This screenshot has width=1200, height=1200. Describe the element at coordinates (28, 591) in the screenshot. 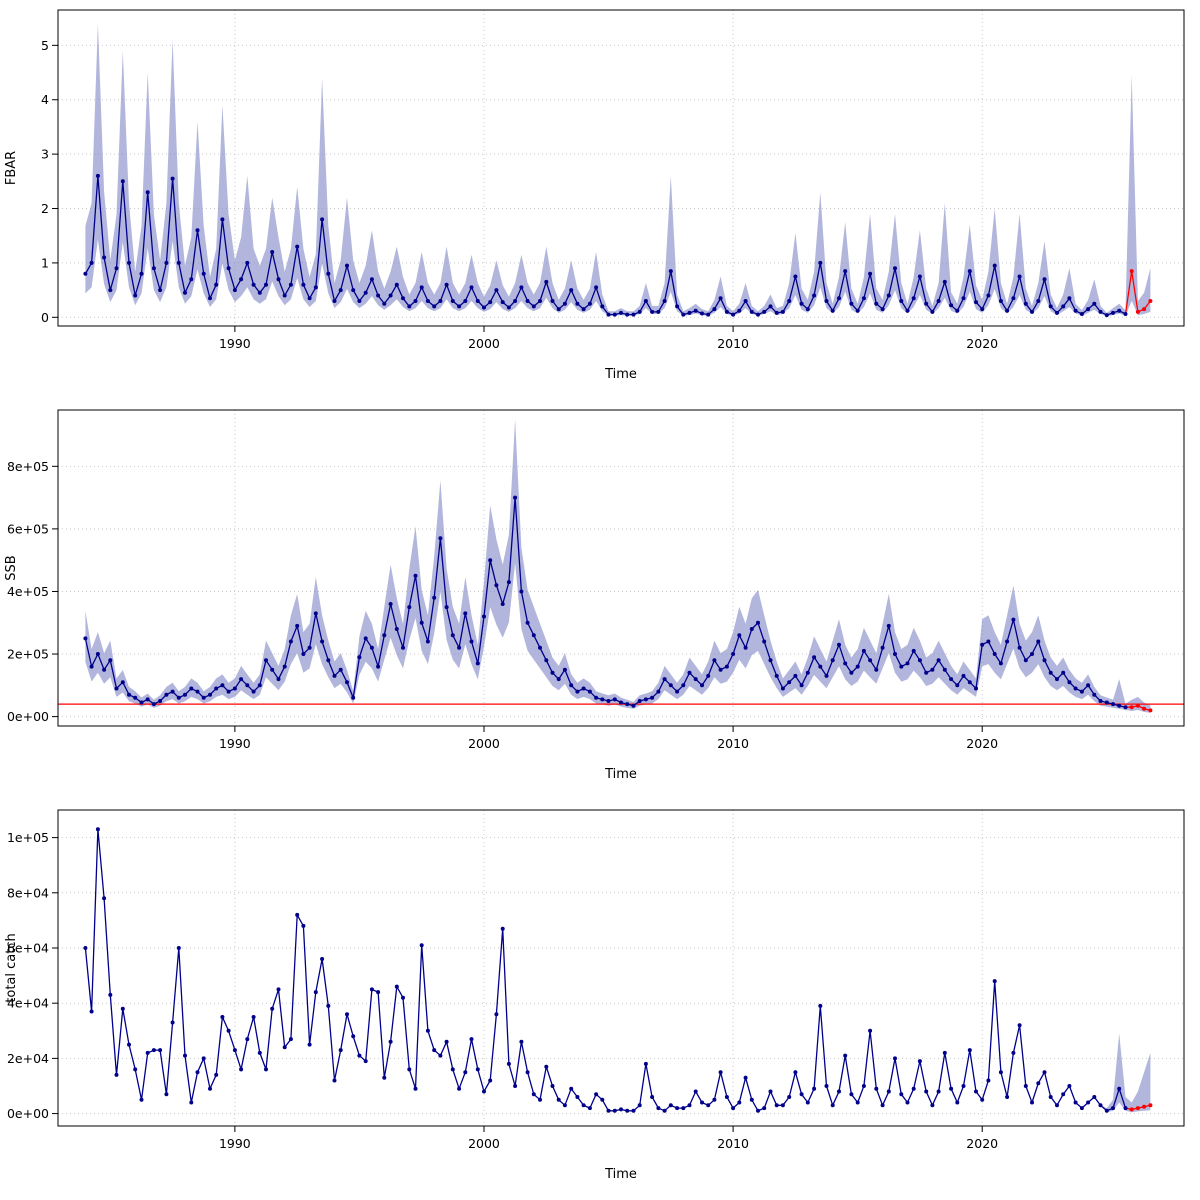

I see `svg-text: 4e+05` at that location.